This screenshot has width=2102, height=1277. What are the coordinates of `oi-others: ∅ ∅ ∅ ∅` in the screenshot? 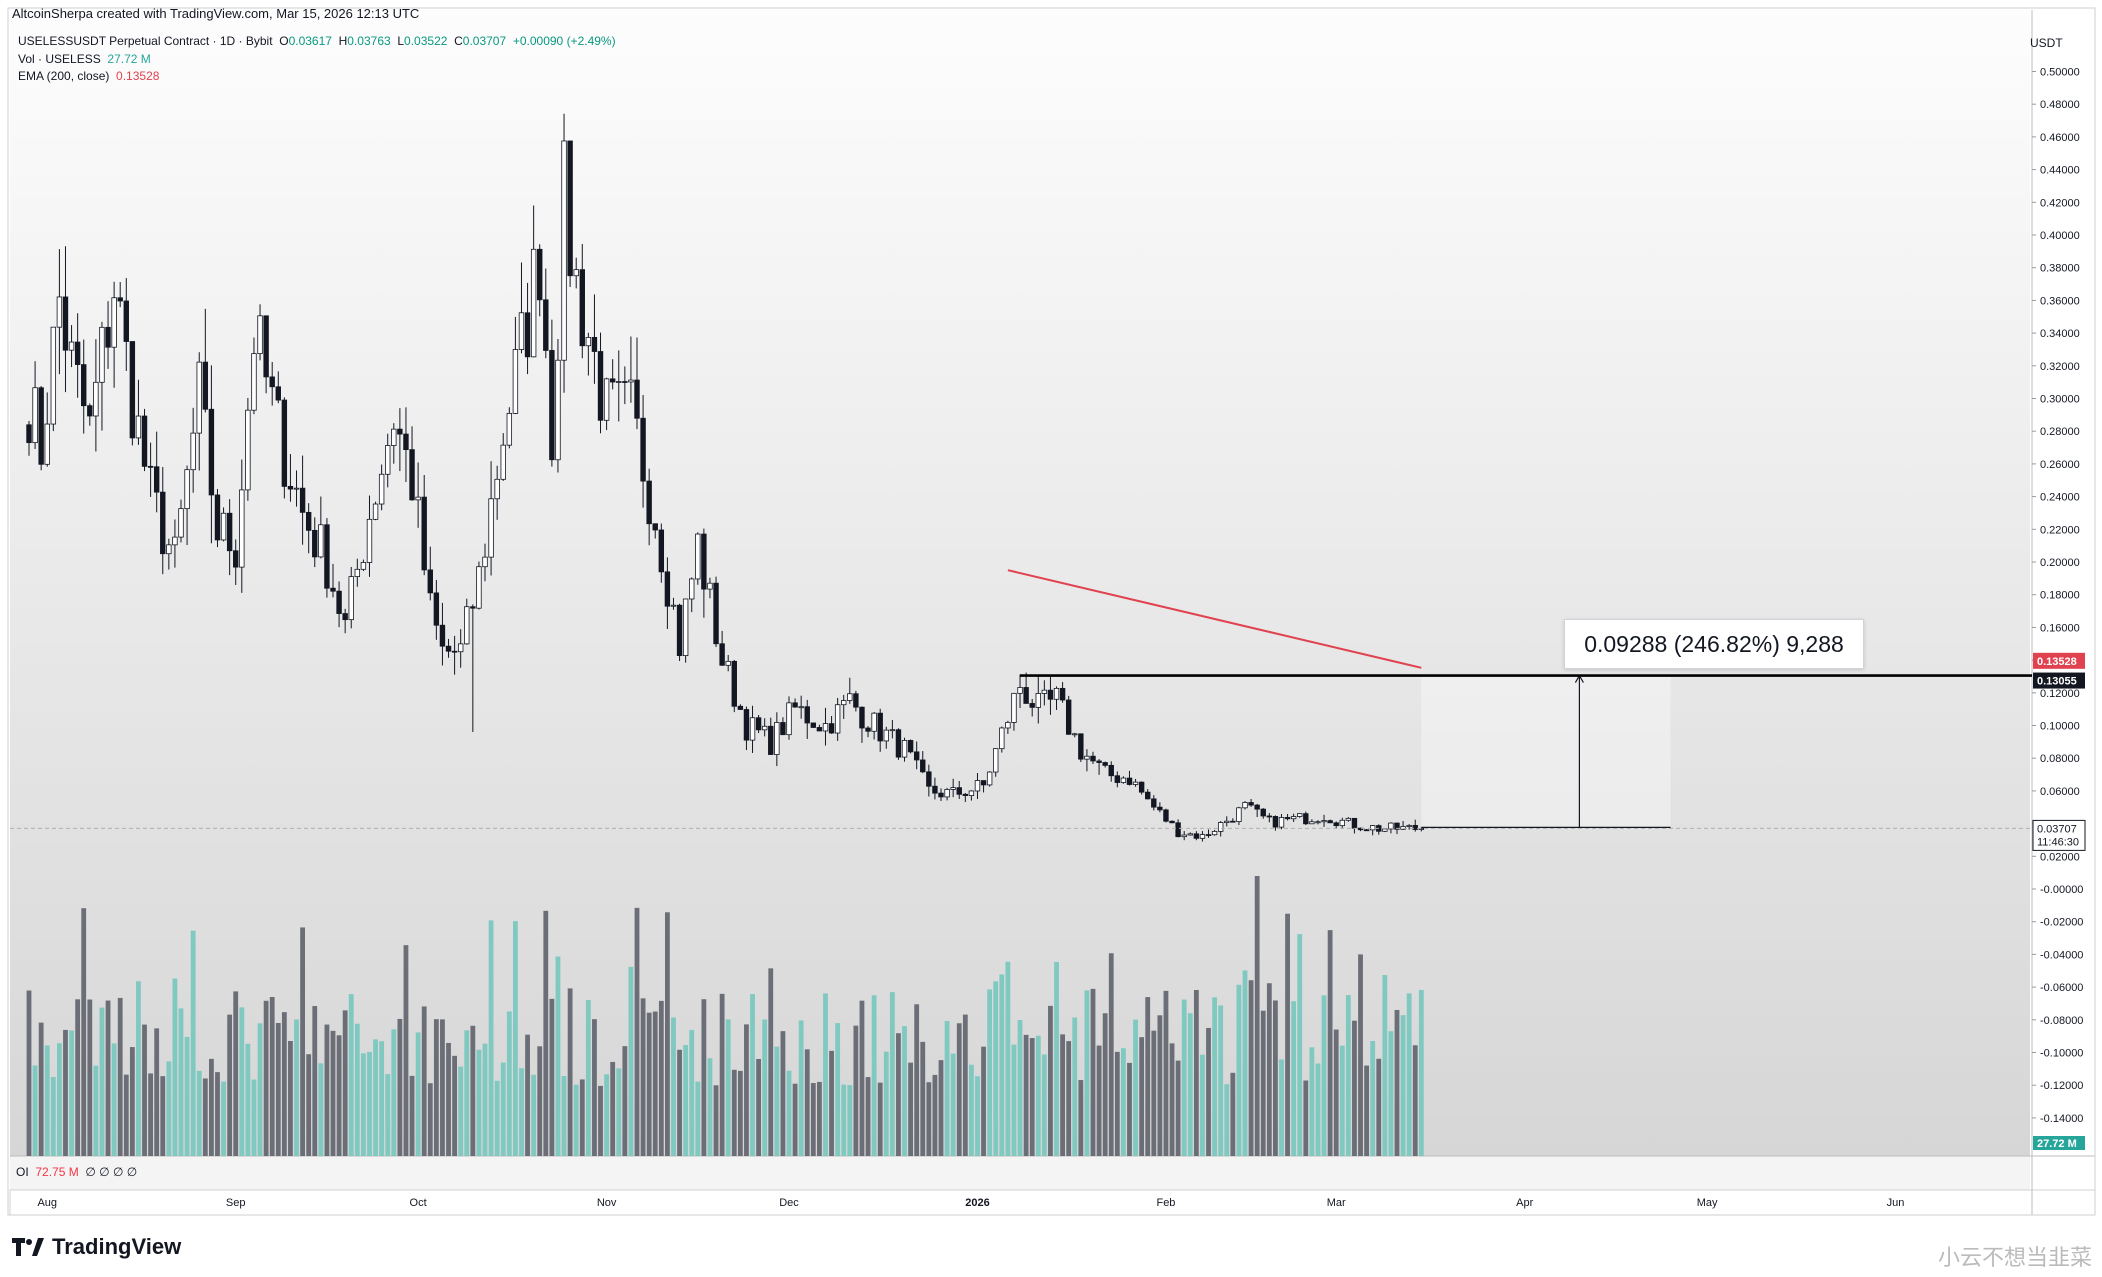 It's located at (111, 1172).